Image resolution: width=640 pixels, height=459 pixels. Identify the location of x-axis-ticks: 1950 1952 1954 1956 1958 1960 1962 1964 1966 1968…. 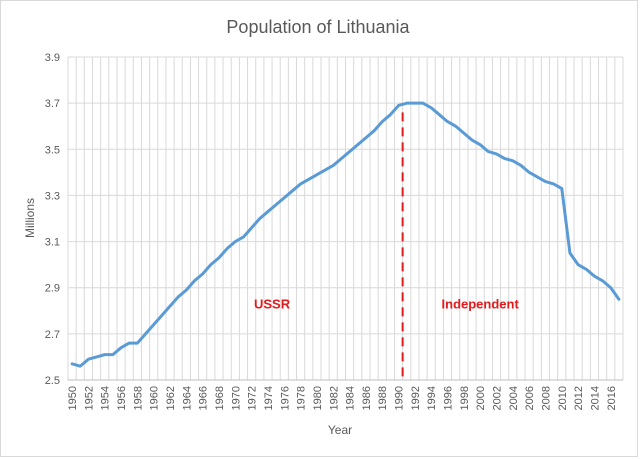
(342, 398).